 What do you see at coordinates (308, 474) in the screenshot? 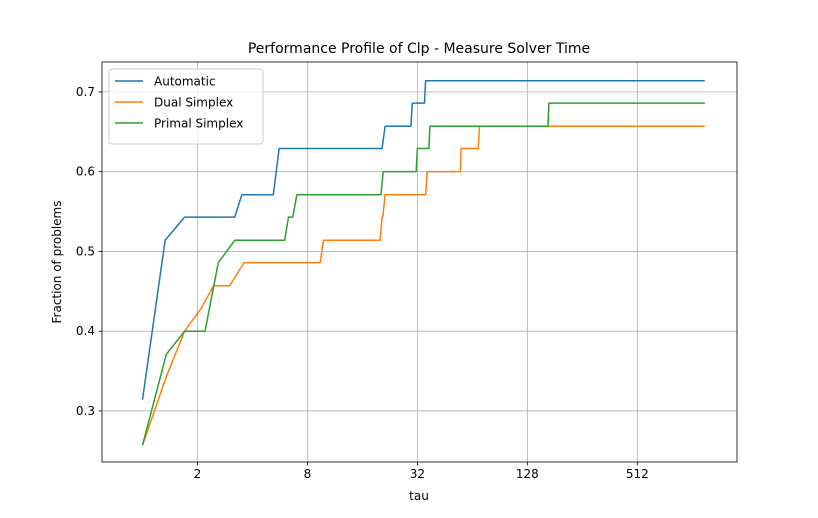
I see `x-tick-label: 8` at bounding box center [308, 474].